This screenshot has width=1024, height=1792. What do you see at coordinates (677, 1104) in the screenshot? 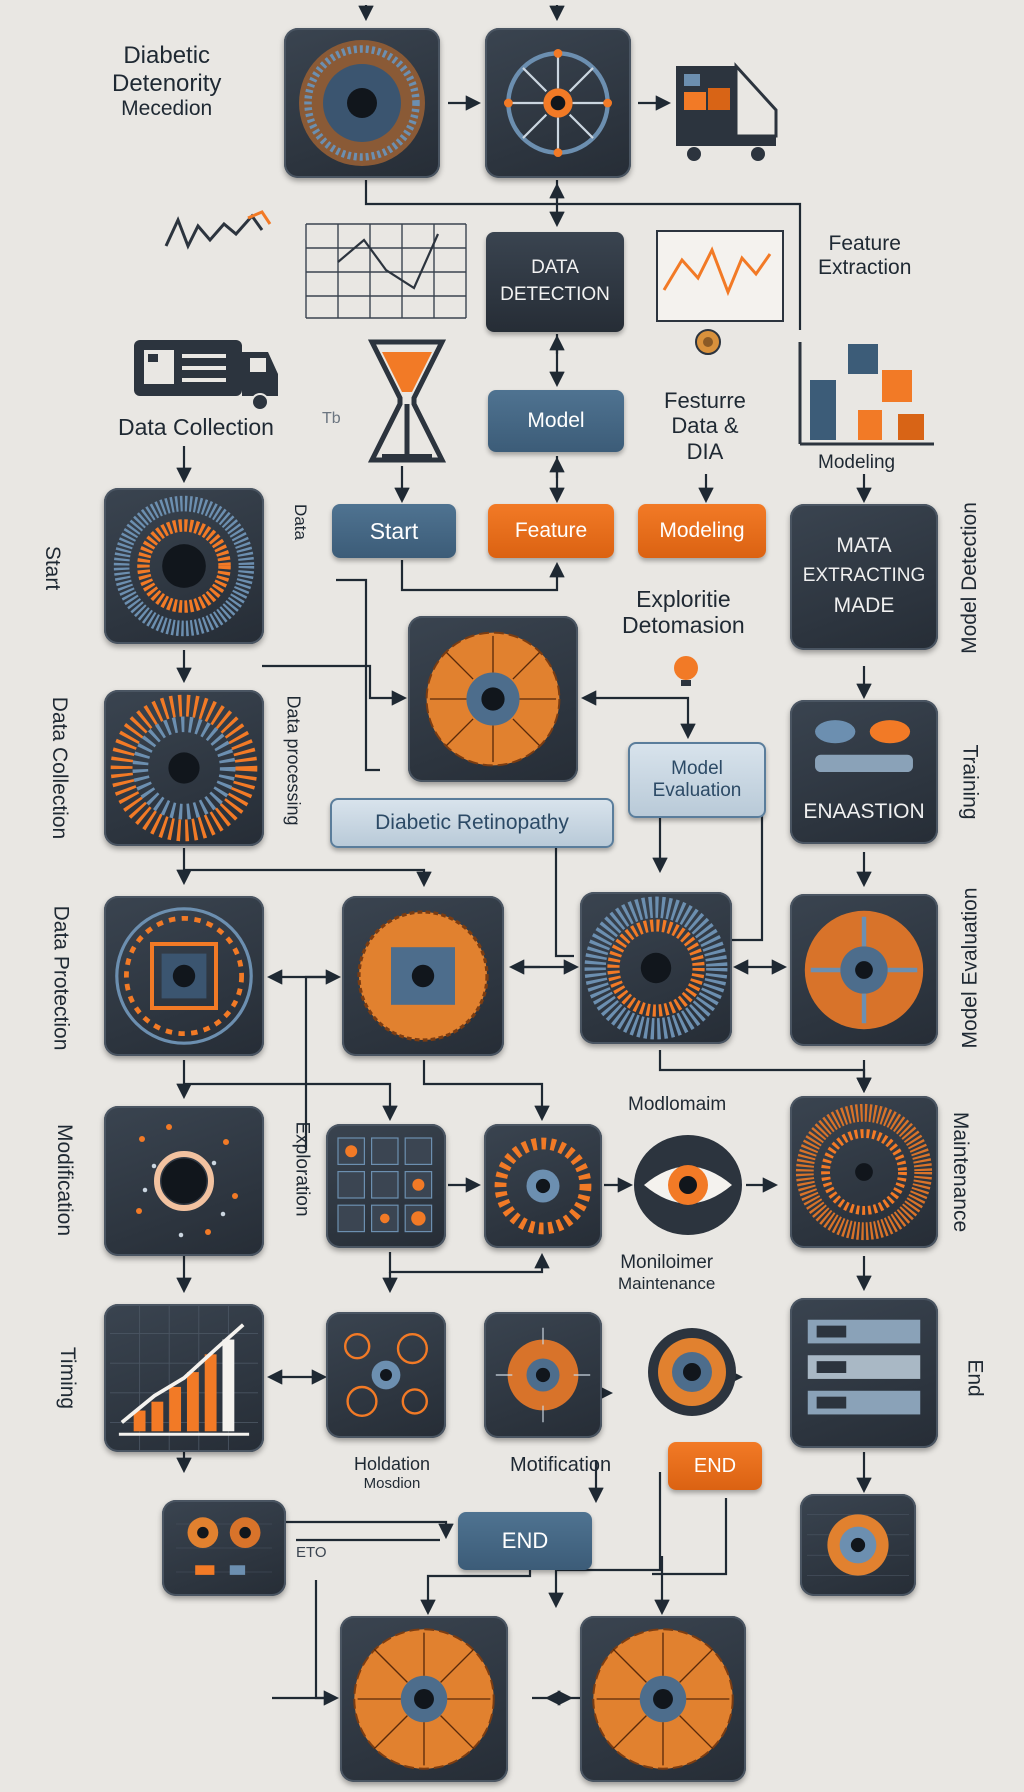
I see `modl-label: Modlomaim` at bounding box center [677, 1104].